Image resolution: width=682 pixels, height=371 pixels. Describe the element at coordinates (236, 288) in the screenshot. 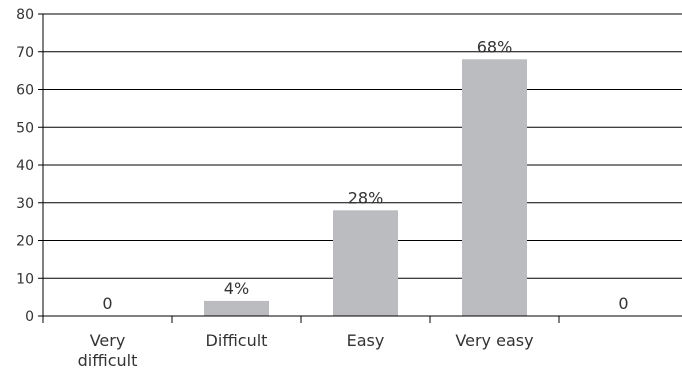

I see `data-label: 4%` at that location.